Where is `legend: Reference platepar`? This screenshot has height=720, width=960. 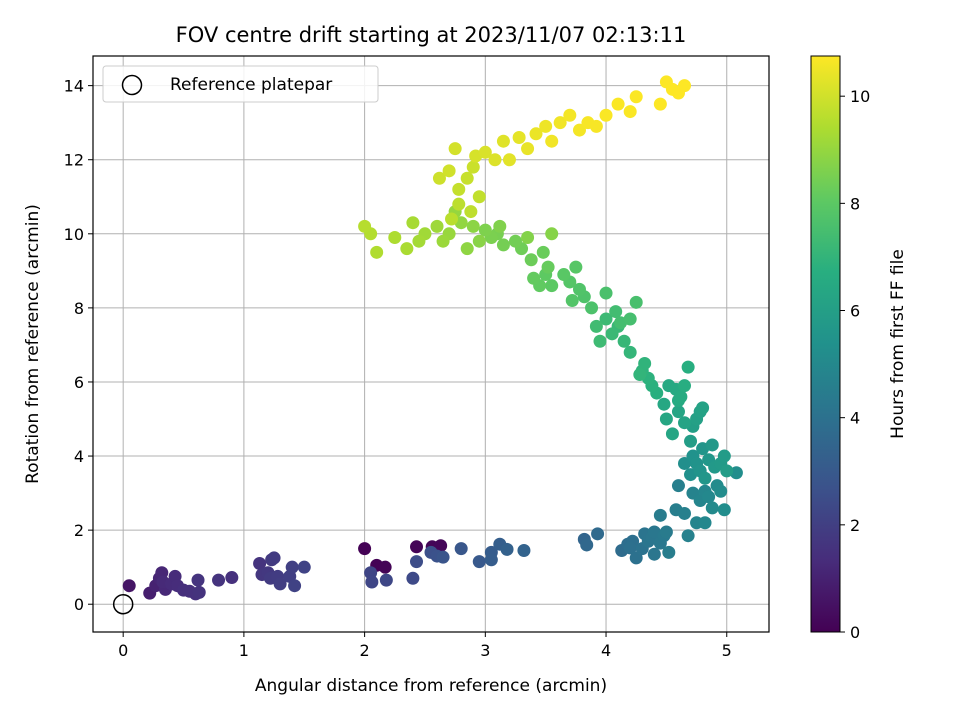
legend: Reference platepar is located at coordinates (240, 84).